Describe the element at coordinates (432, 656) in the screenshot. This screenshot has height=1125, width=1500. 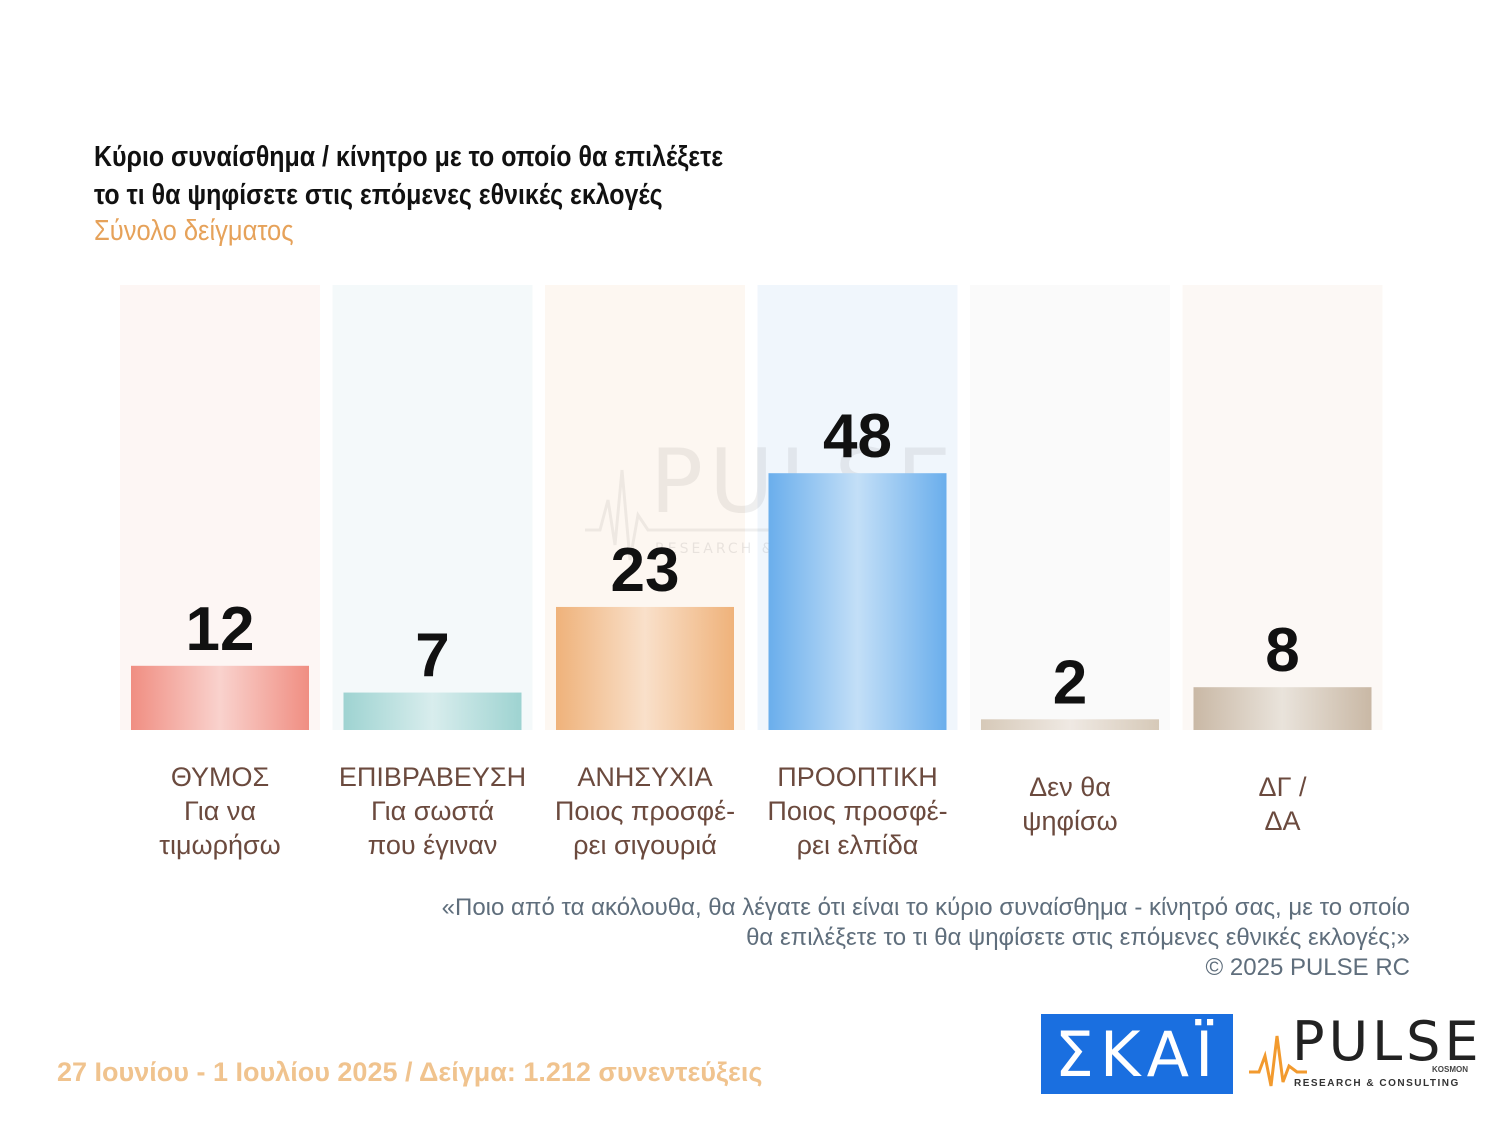
I see `value-label: 7` at that location.